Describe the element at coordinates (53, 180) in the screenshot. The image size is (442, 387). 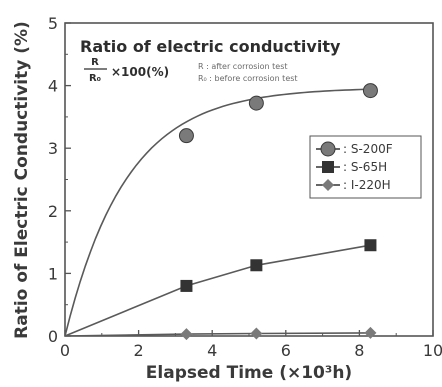
I see `y-tick-labels: 0 1 2 3 4 5` at that location.